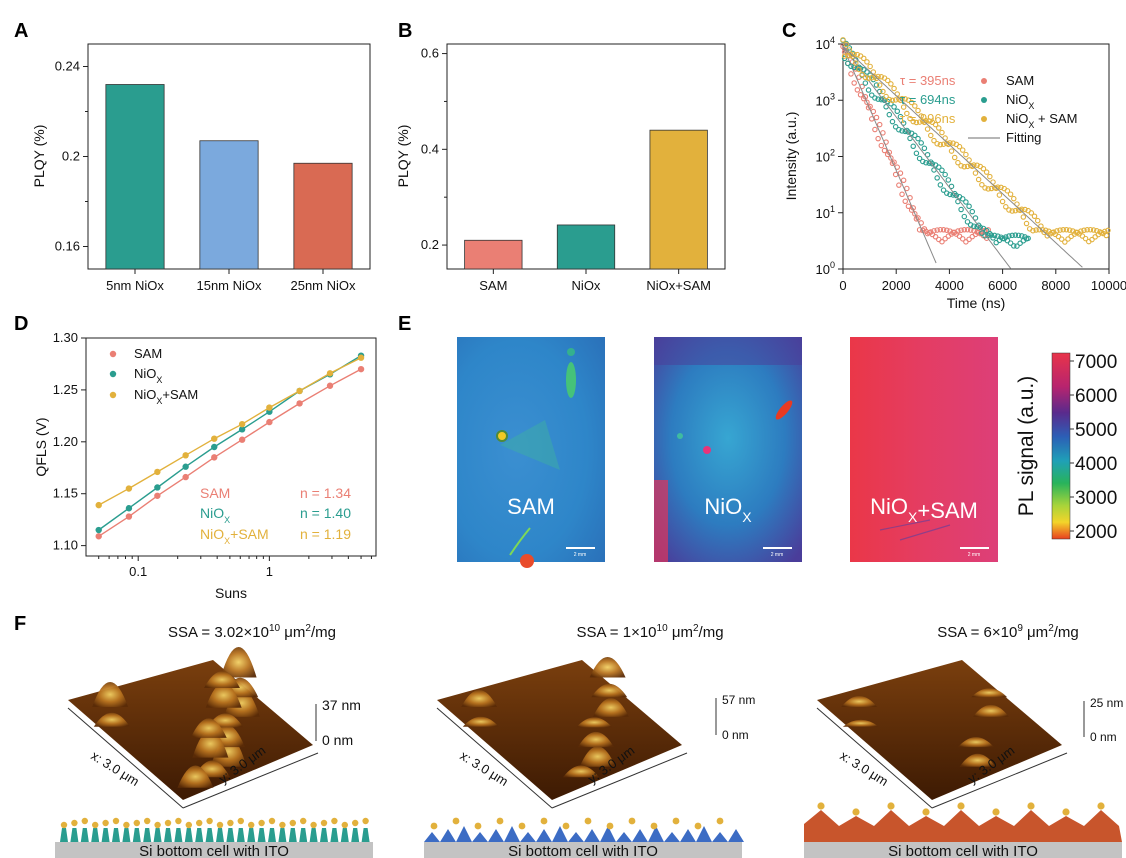 Image resolution: width=1126 pixels, height=858 pixels. What do you see at coordinates (71, 156) in the screenshot?
I see `y-tick-label: 0.2` at bounding box center [71, 156].